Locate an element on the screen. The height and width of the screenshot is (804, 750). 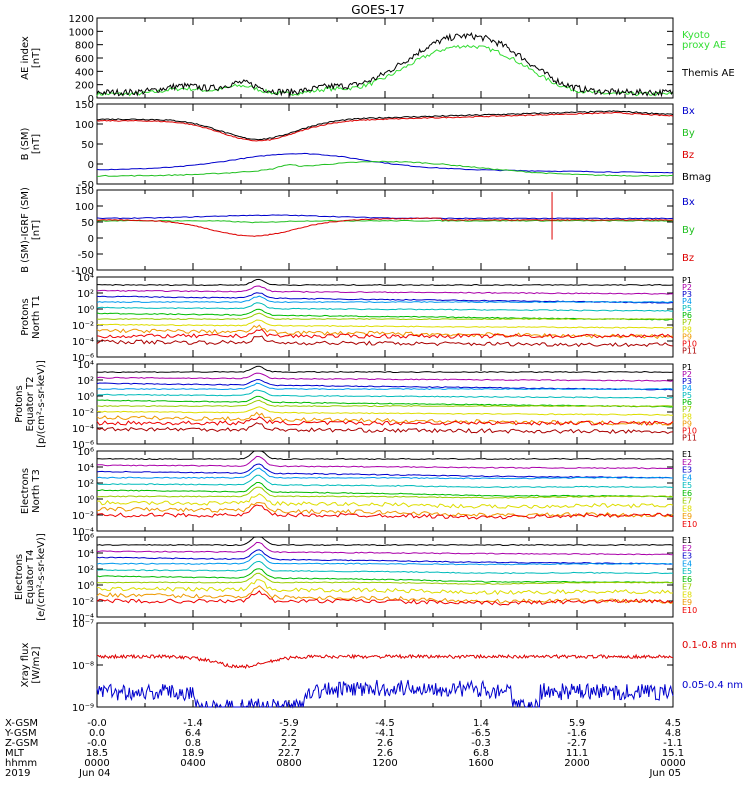
series-xray-short is located at coordinates (385, 694).